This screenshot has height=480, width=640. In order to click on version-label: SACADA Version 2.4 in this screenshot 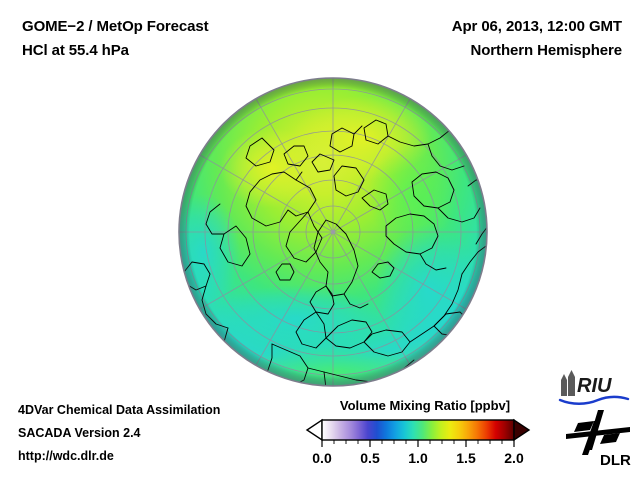, I will do `click(79, 433)`.